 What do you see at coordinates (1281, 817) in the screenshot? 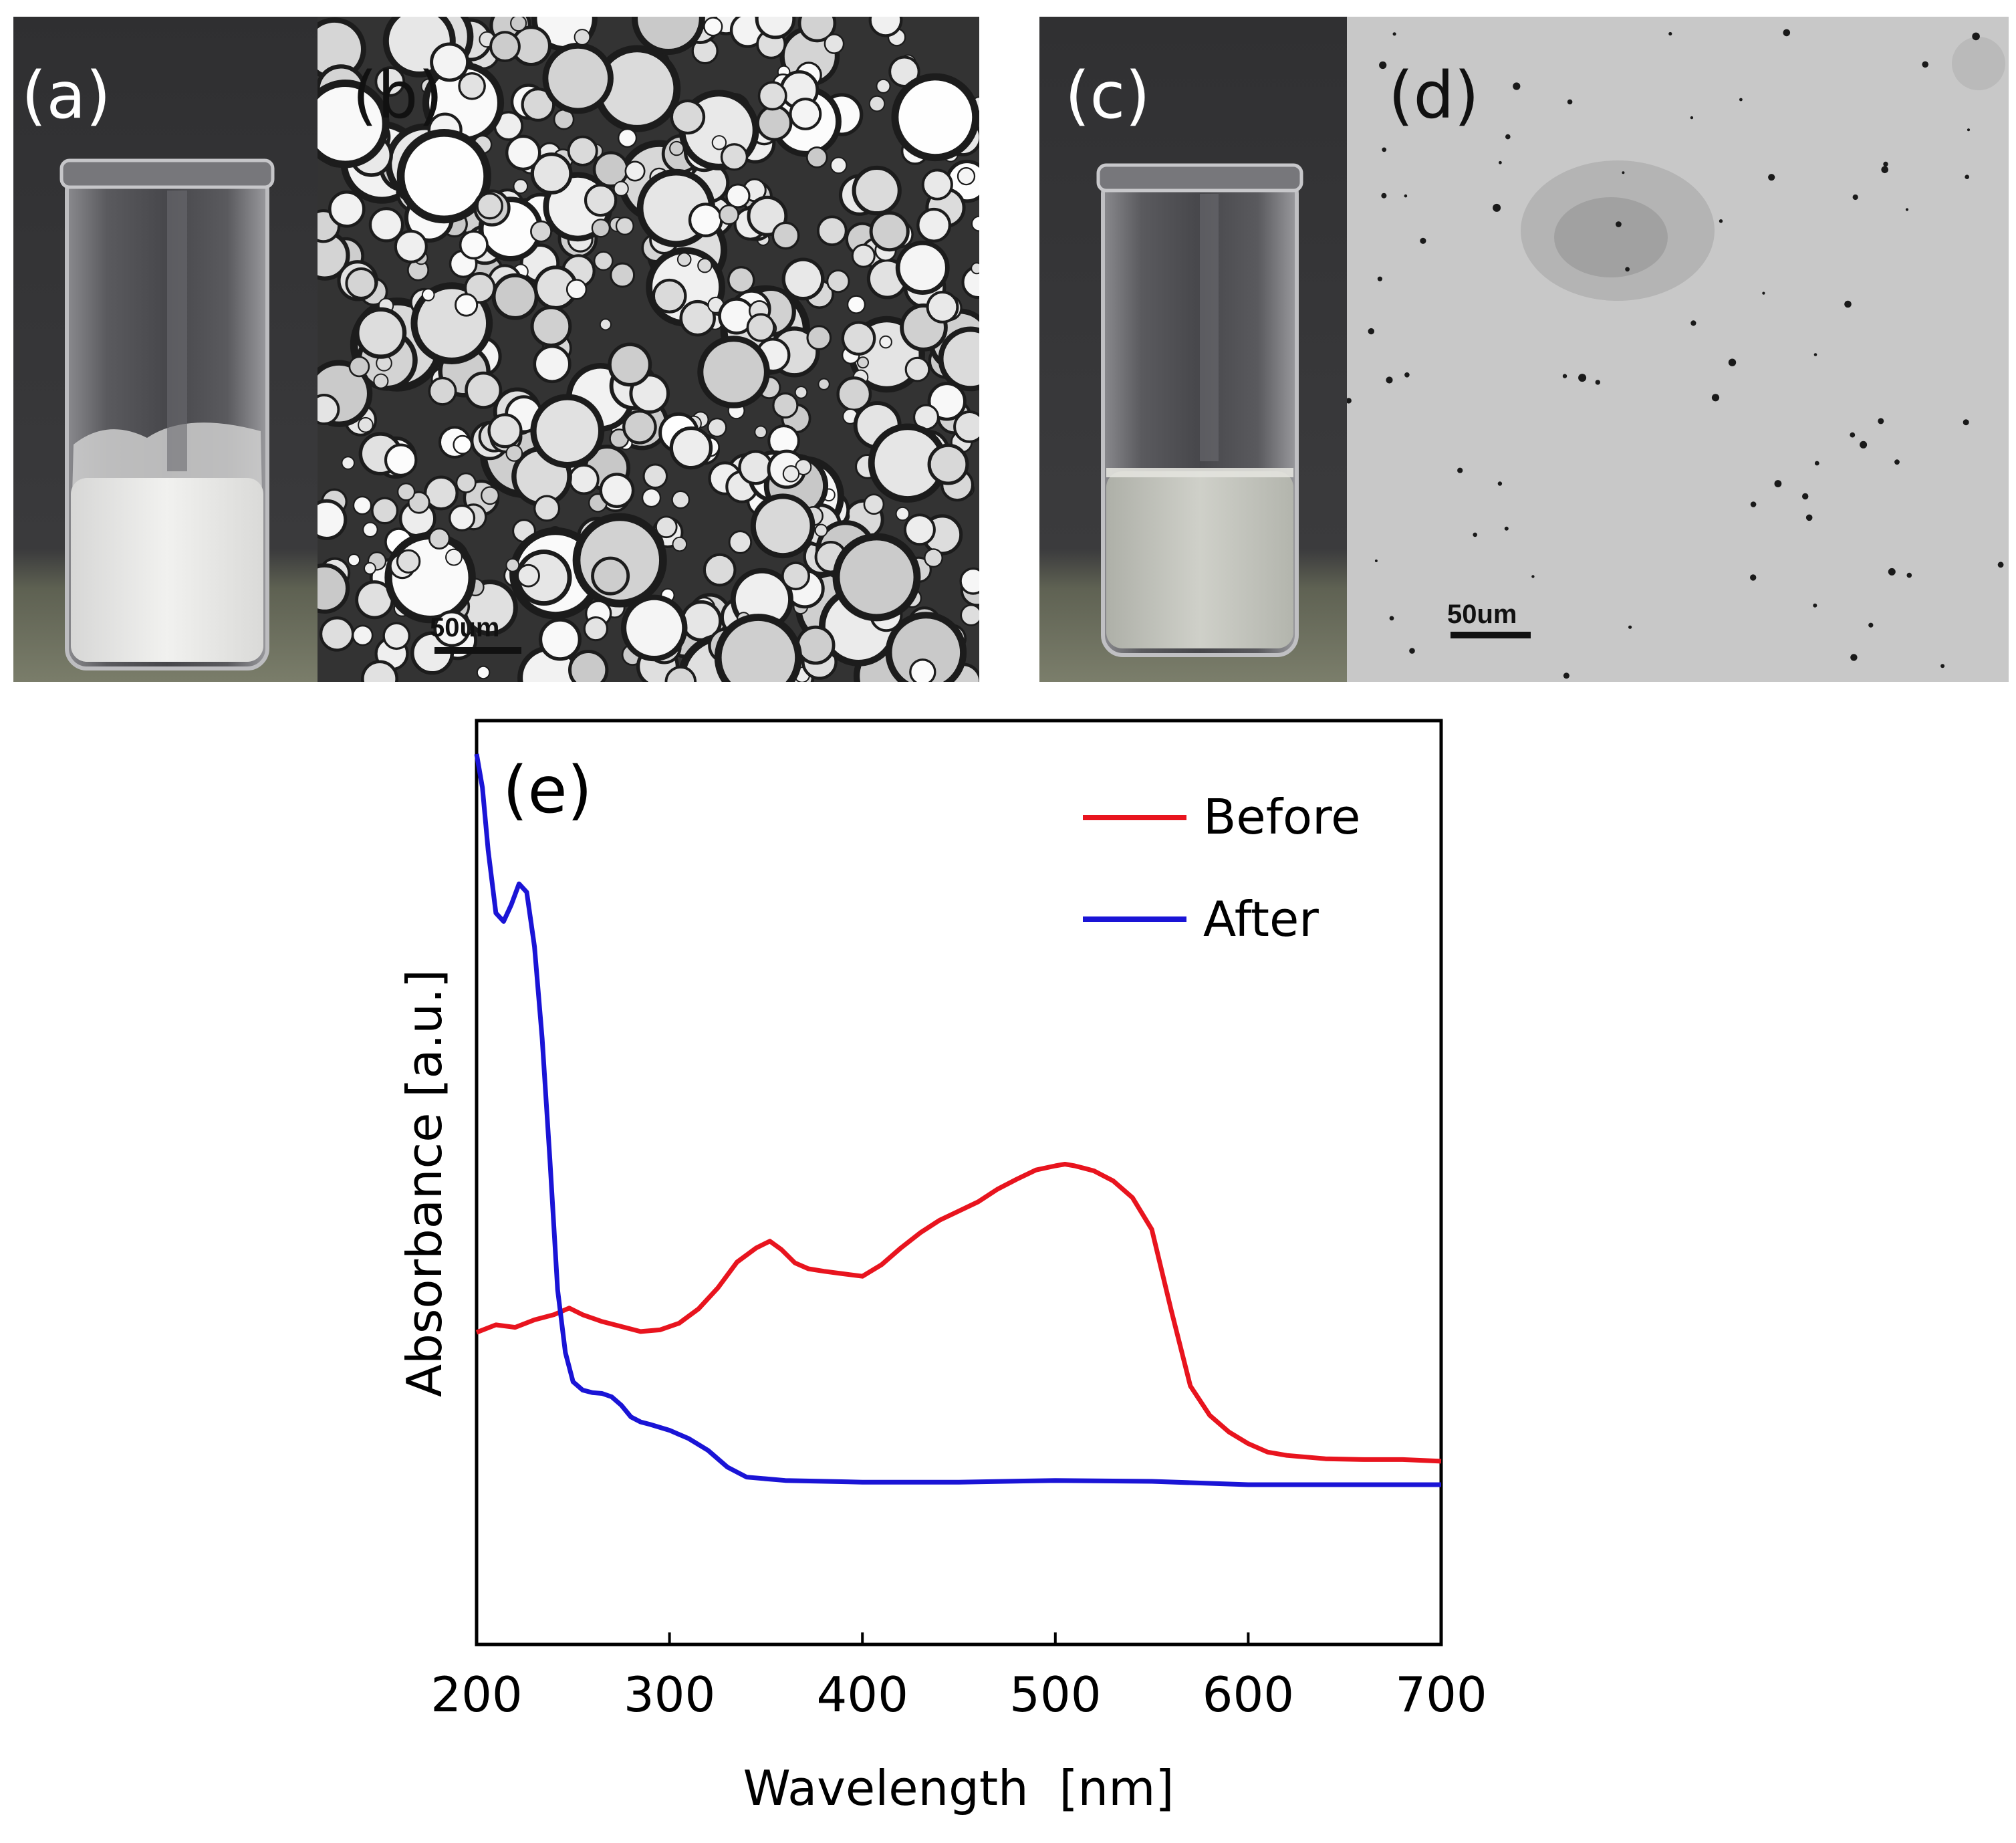
I see `legend-label-before: Before` at bounding box center [1281, 817].